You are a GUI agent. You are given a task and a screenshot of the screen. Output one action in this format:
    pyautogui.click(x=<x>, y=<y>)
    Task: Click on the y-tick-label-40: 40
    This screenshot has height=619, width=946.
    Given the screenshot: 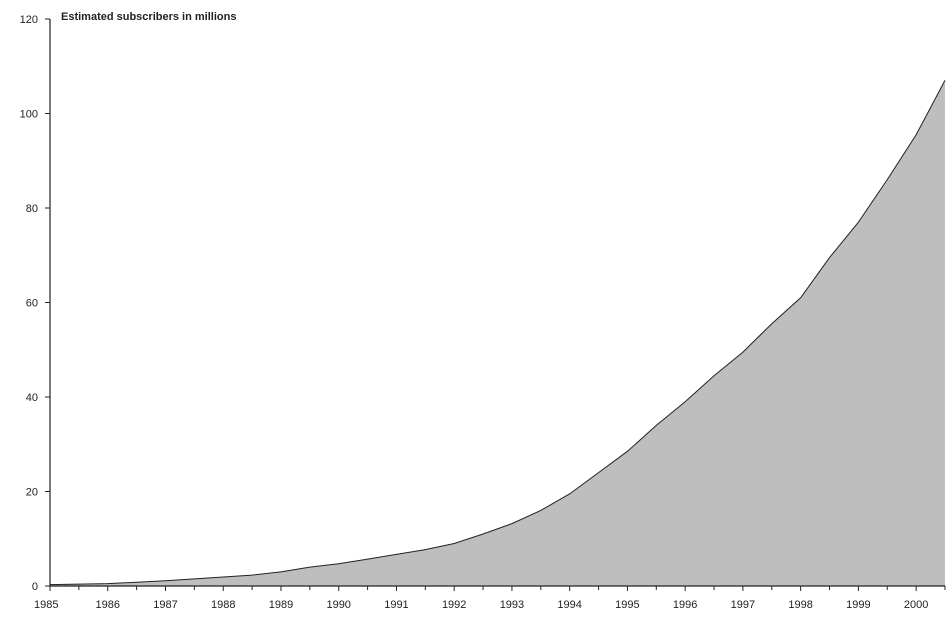 What is the action you would take?
    pyautogui.click(x=32, y=398)
    